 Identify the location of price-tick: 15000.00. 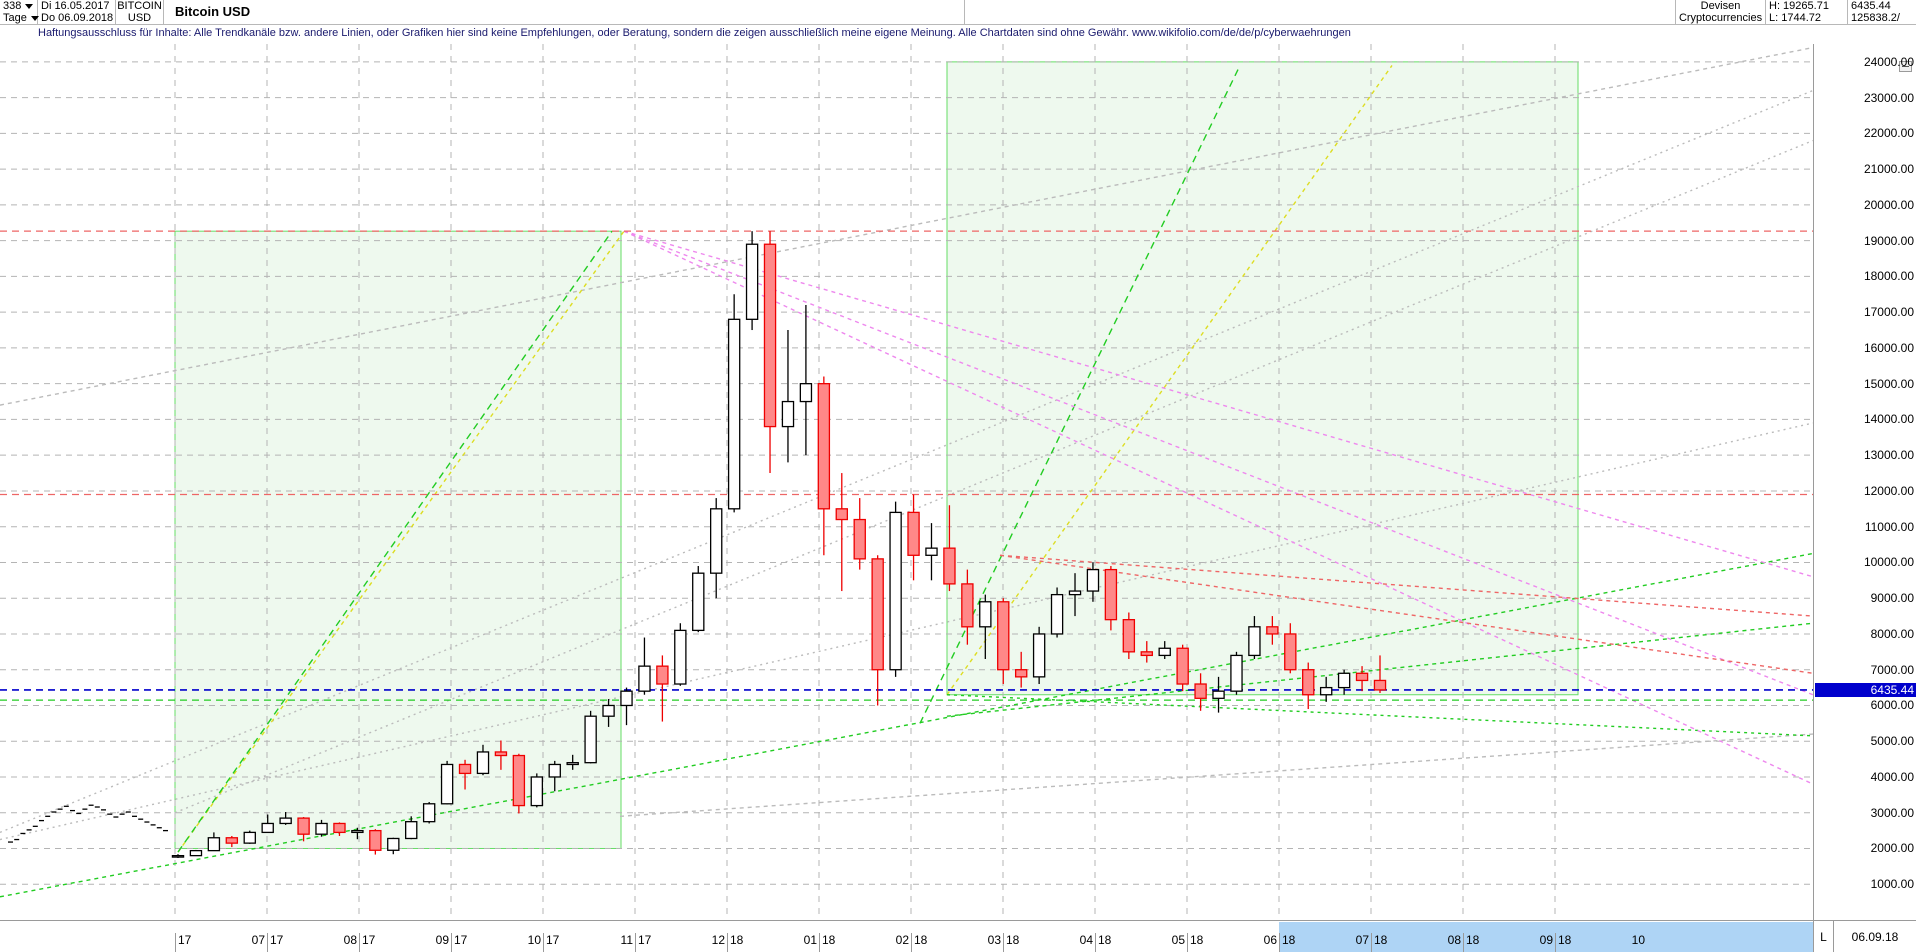
(1888, 383).